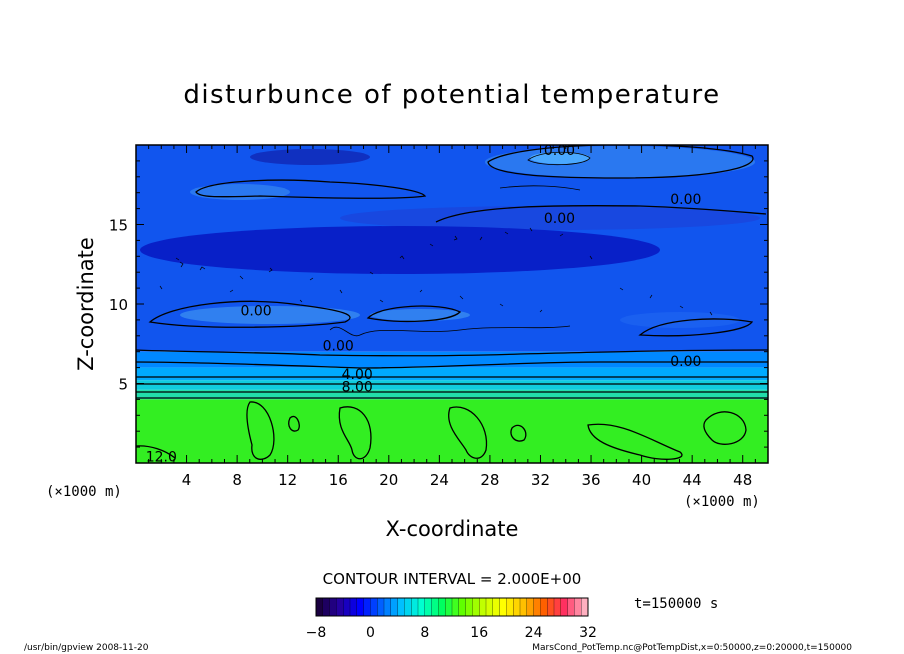 This screenshot has width=904, height=654. What do you see at coordinates (86, 304) in the screenshot?
I see `y-axis-label: Z-coordinate` at bounding box center [86, 304].